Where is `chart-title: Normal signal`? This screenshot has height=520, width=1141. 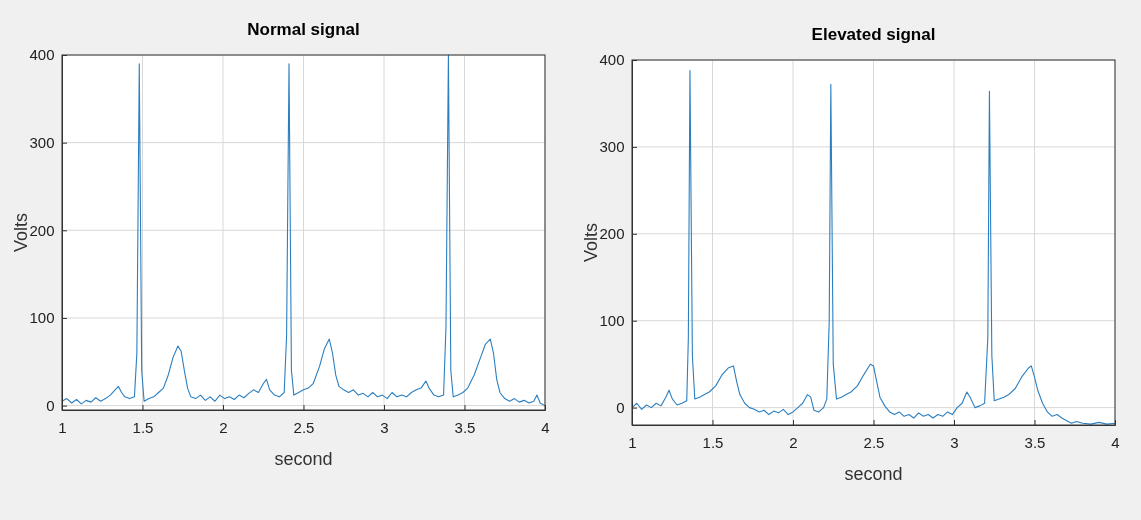 chart-title: Normal signal is located at coordinates (303, 29).